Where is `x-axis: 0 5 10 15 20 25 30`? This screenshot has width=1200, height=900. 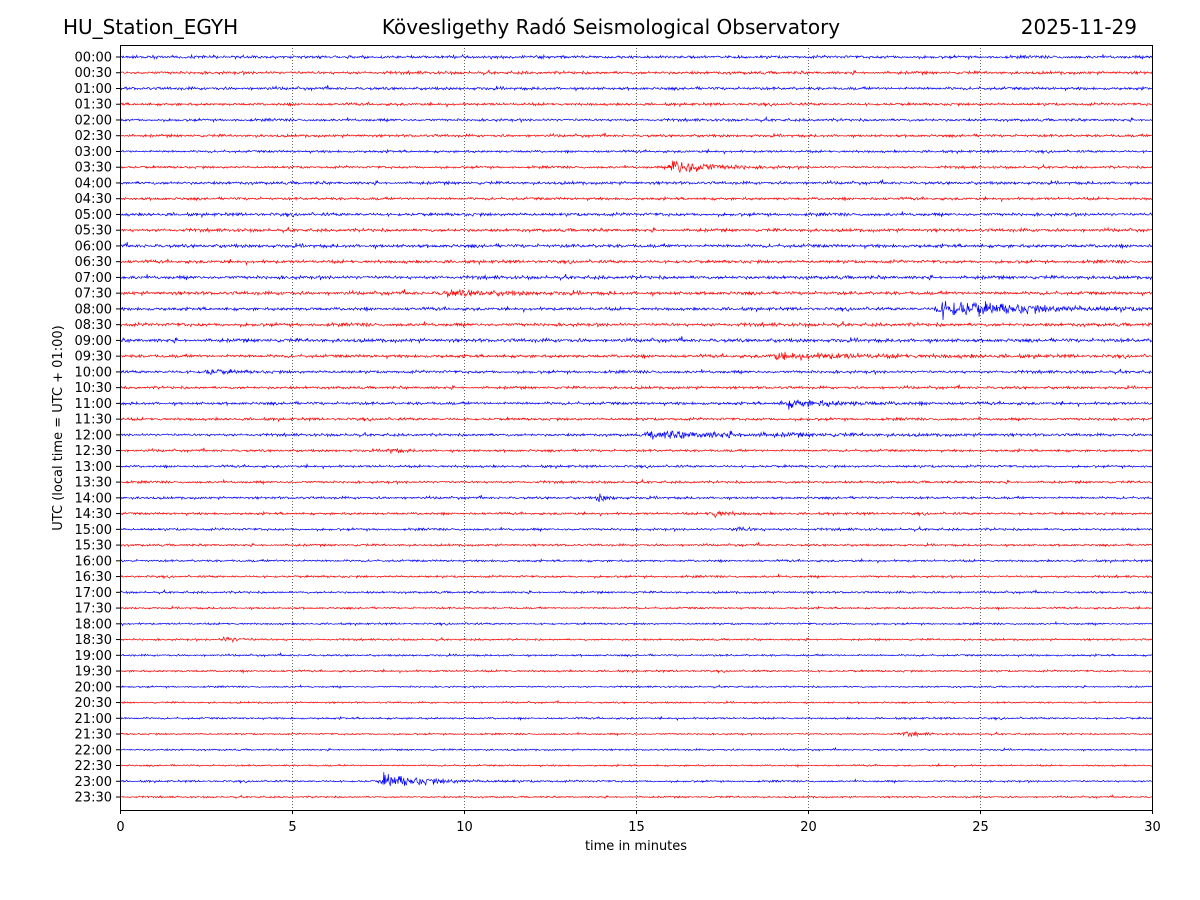 x-axis: 0 5 10 15 20 25 30 is located at coordinates (638, 822).